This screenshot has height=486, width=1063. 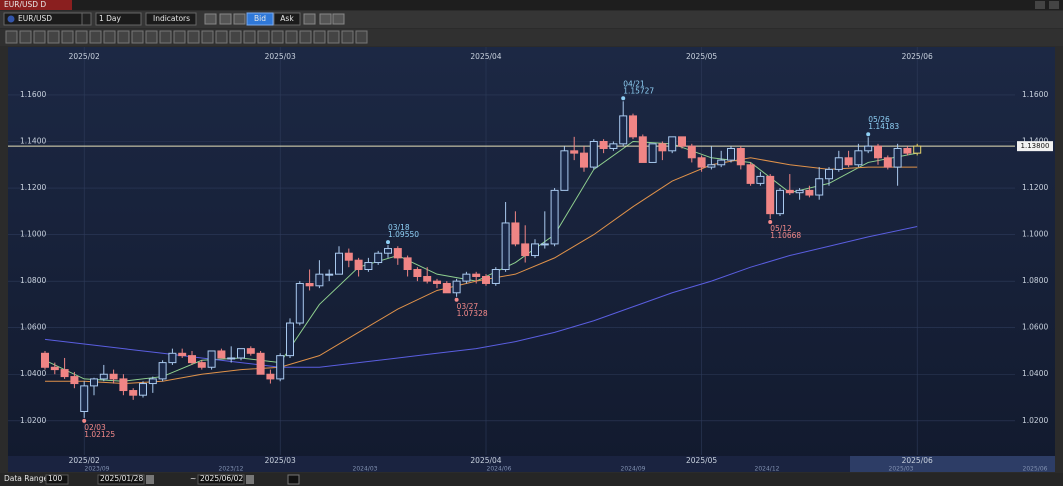 What do you see at coordinates (293, 479) in the screenshot?
I see `go-button` at bounding box center [293, 479].